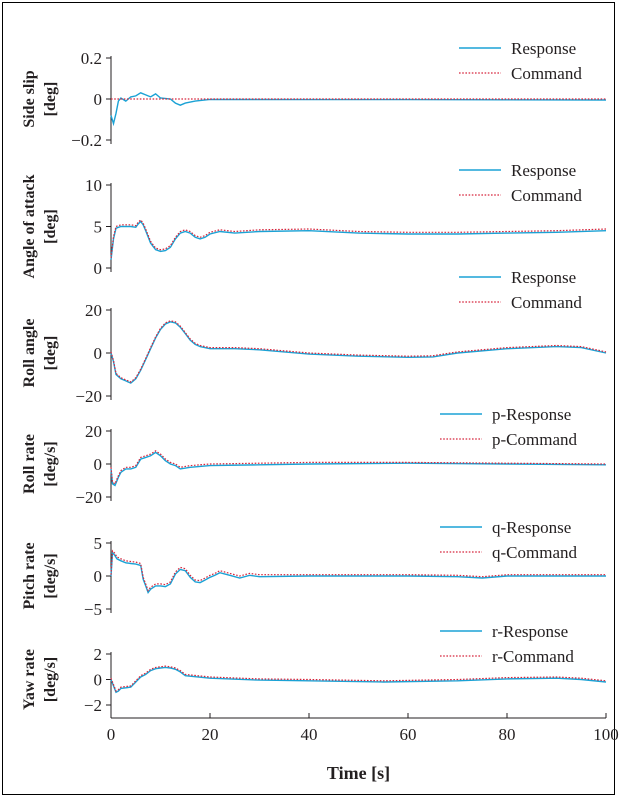  What do you see at coordinates (29, 226) in the screenshot?
I see `y-axis-label-line: Angle of attack` at bounding box center [29, 226].